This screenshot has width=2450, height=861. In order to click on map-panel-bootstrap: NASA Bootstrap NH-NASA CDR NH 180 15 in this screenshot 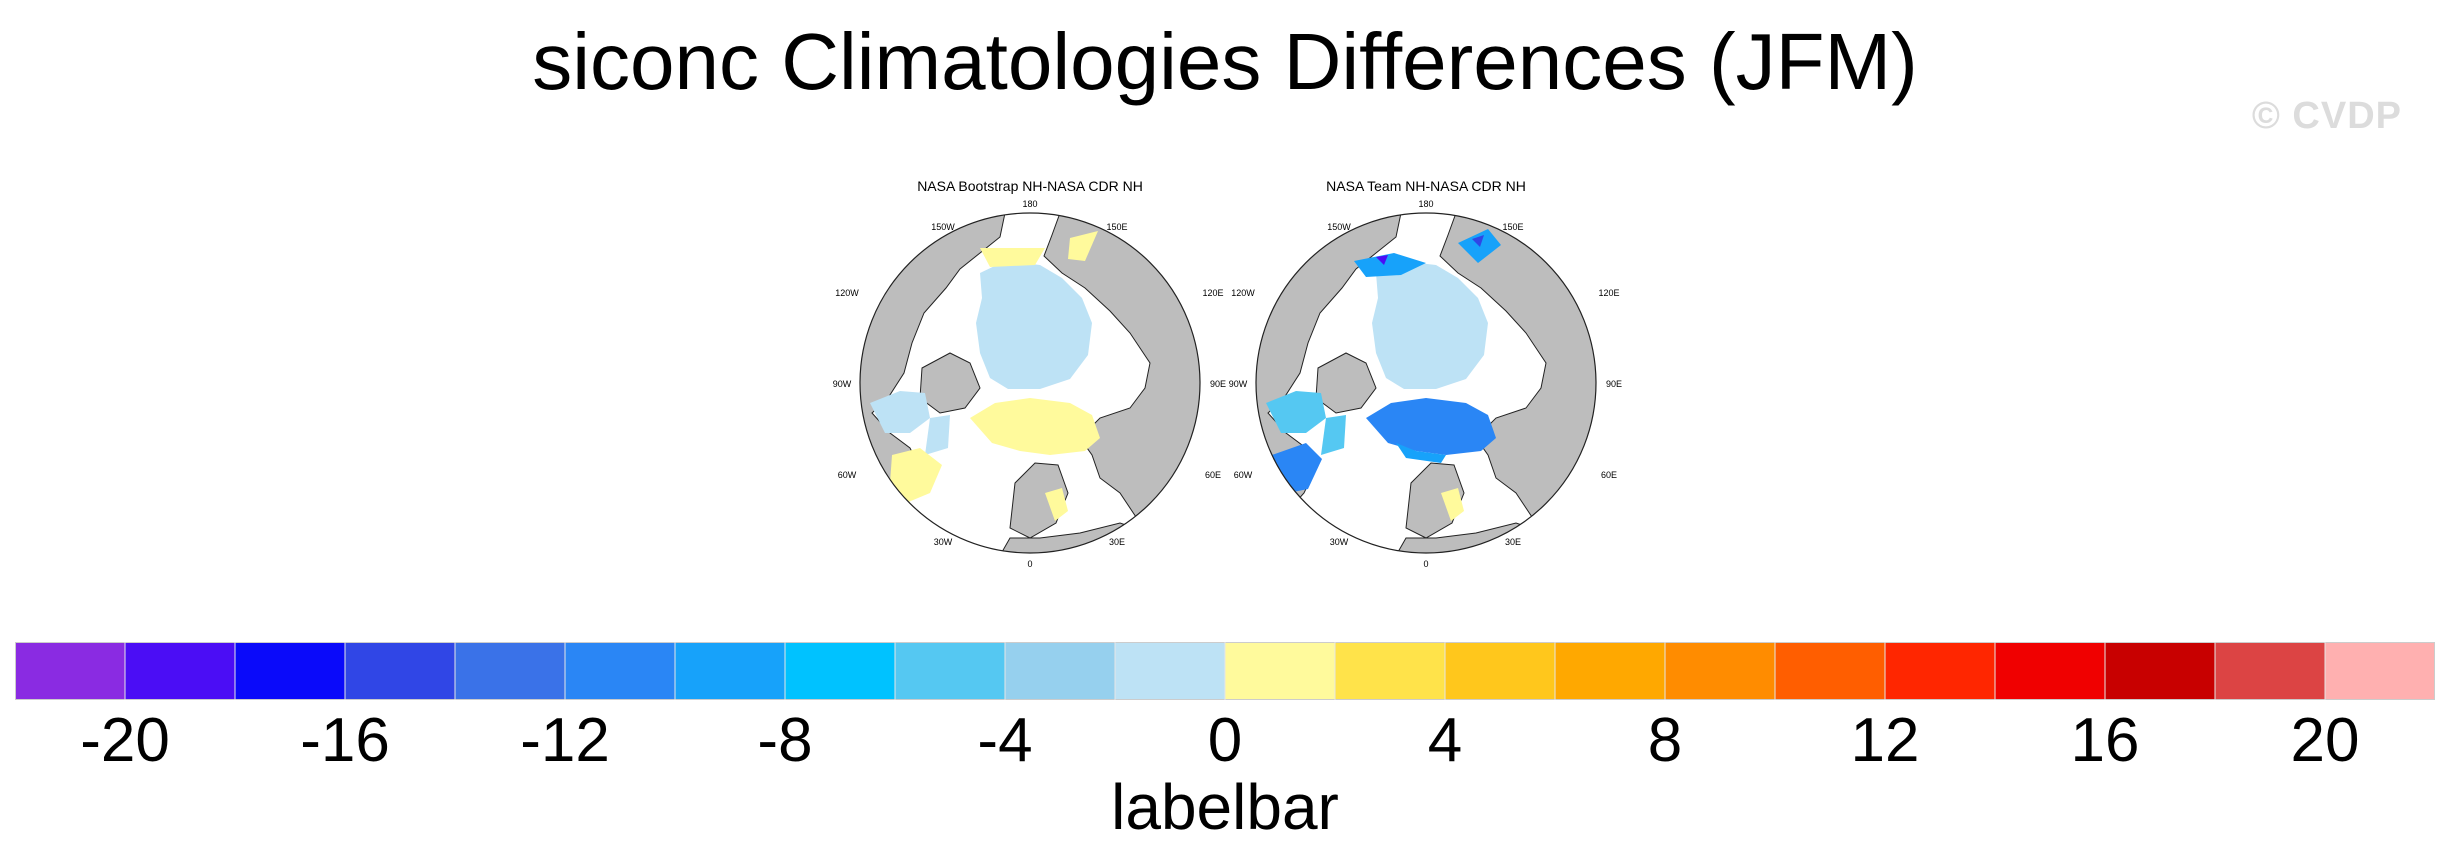, I will do `click(1030, 375)`.